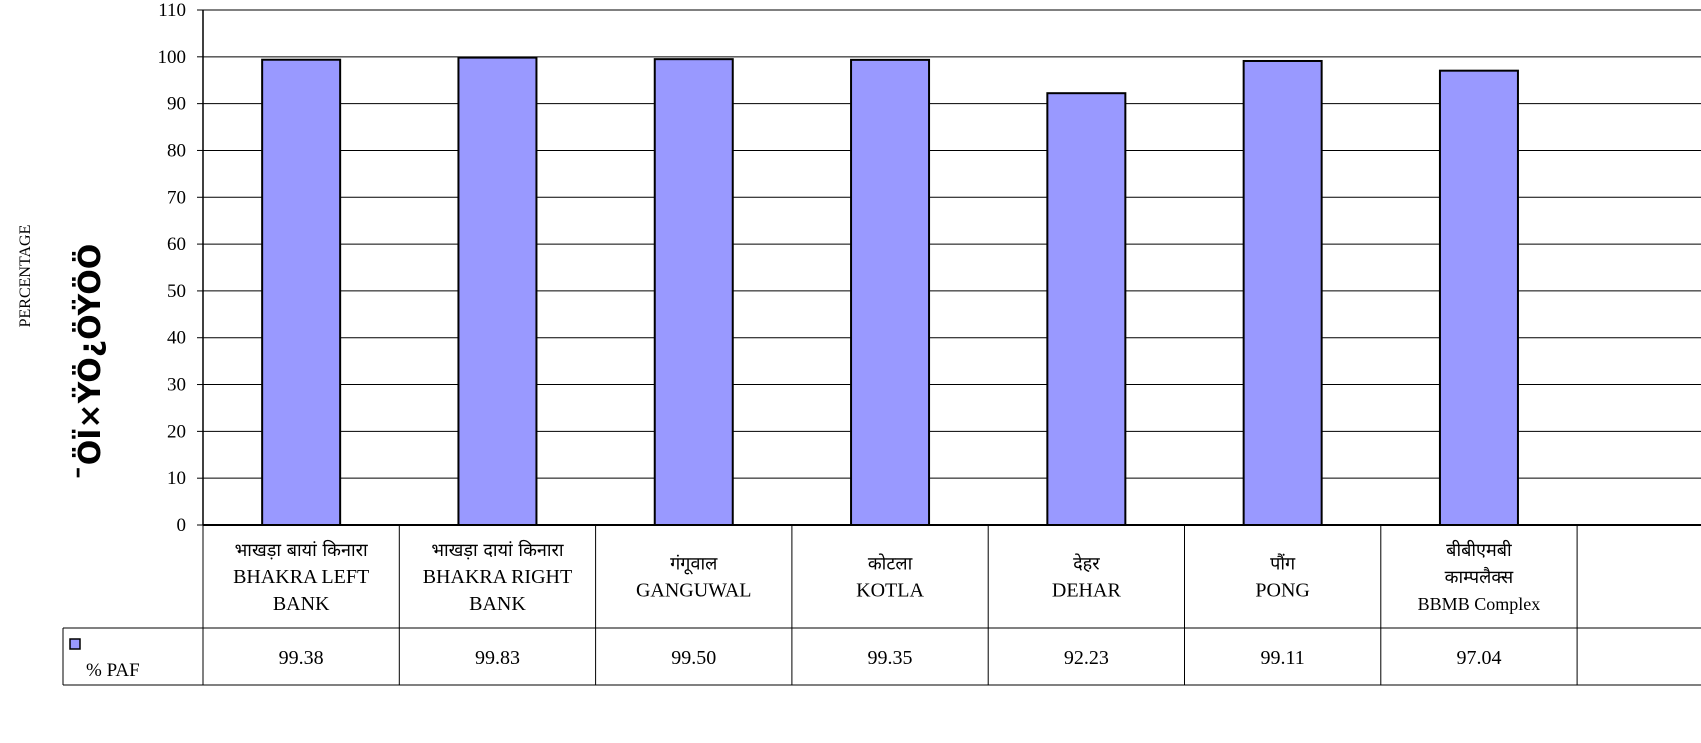  I want to click on category-label-english: BHAKRA LEFT, so click(301, 577).